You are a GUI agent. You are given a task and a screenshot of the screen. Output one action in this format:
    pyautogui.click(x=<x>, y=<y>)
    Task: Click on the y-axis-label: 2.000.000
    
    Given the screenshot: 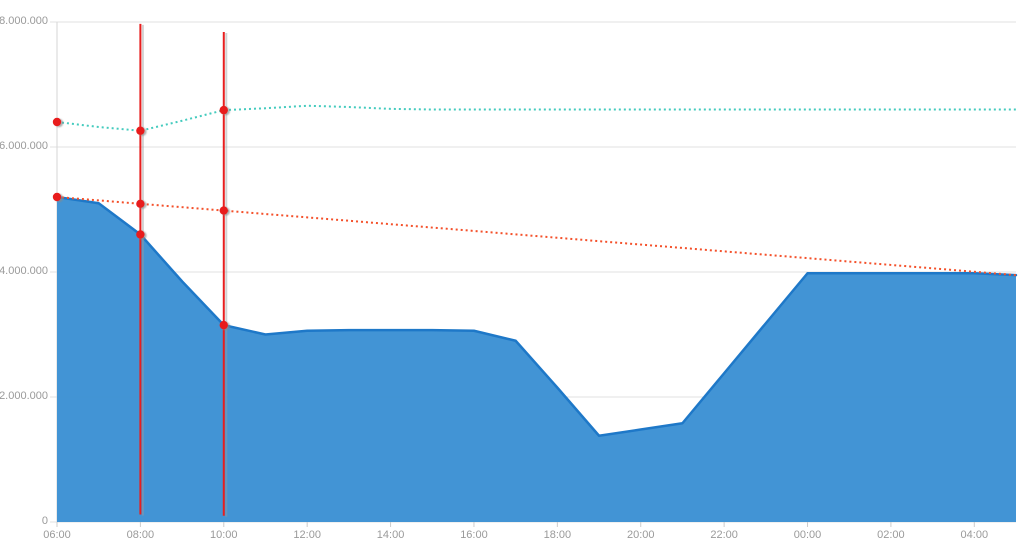 What is the action you would take?
    pyautogui.click(x=24, y=396)
    